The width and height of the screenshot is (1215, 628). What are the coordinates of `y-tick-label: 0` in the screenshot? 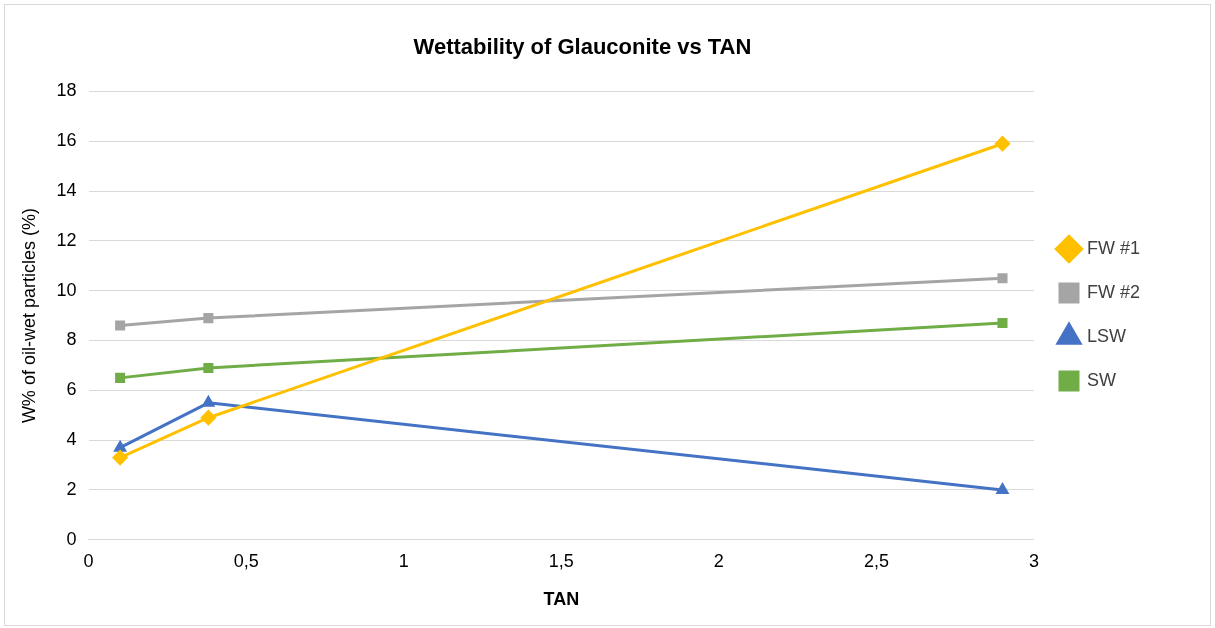 It's located at (71, 538).